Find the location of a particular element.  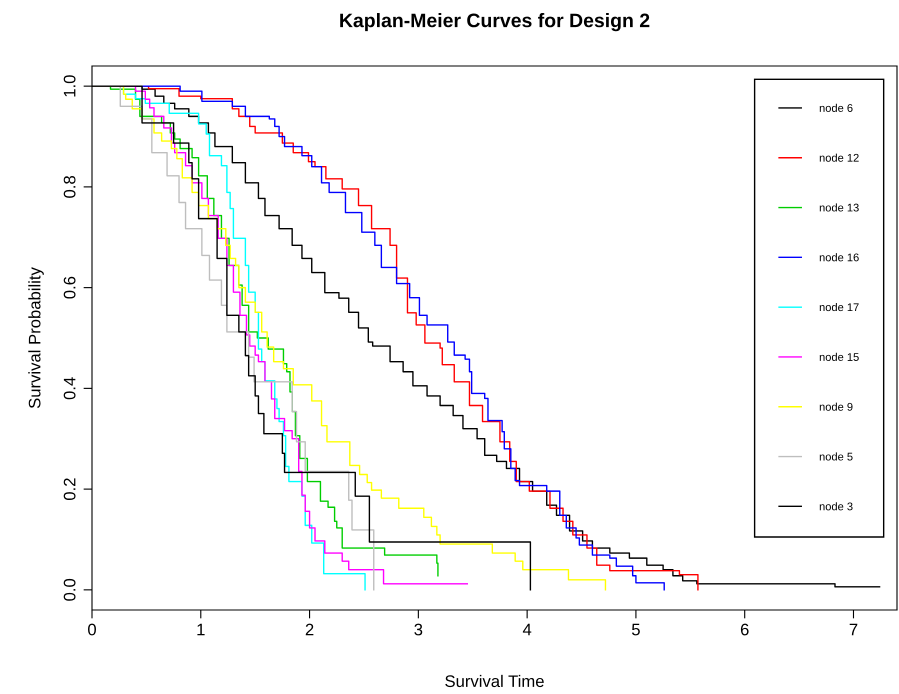

legend-label: node 12 is located at coordinates (839, 158).